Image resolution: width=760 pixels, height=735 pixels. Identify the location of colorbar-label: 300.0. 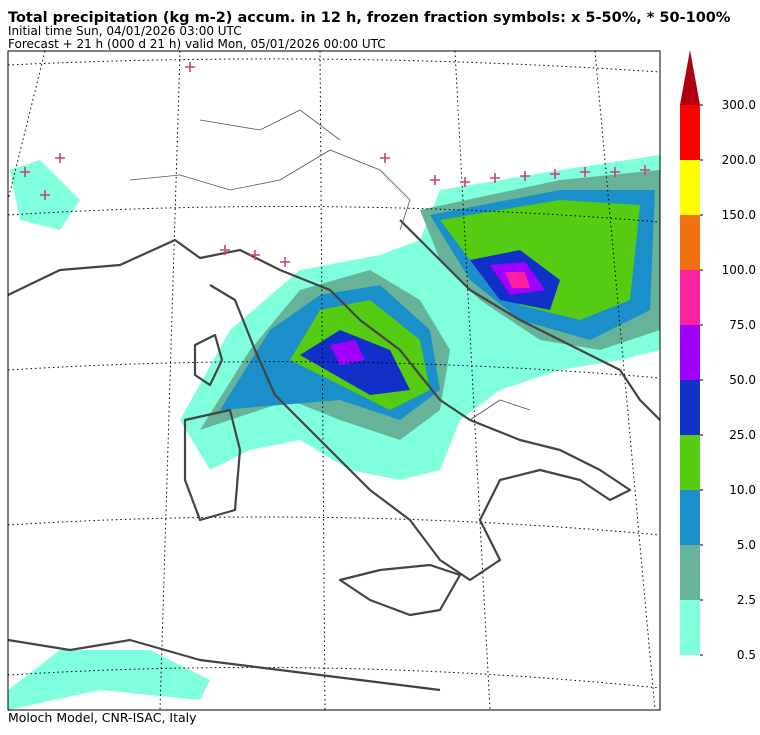
(739, 105).